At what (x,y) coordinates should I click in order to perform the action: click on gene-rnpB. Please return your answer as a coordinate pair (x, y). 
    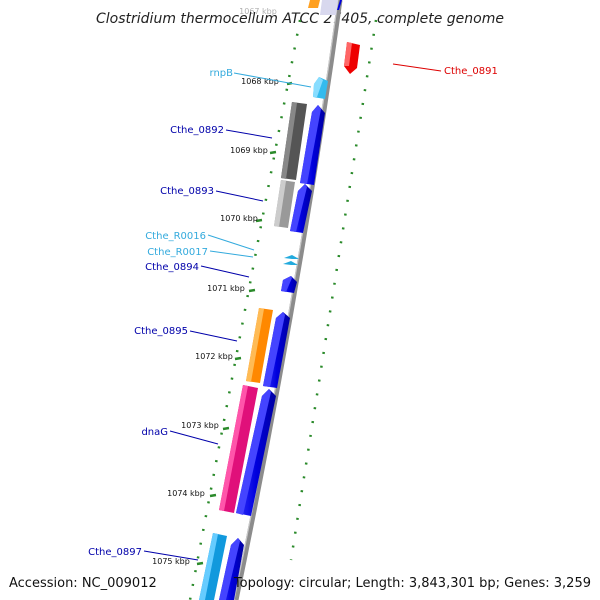
    Looking at the image, I should click on (320, 88).